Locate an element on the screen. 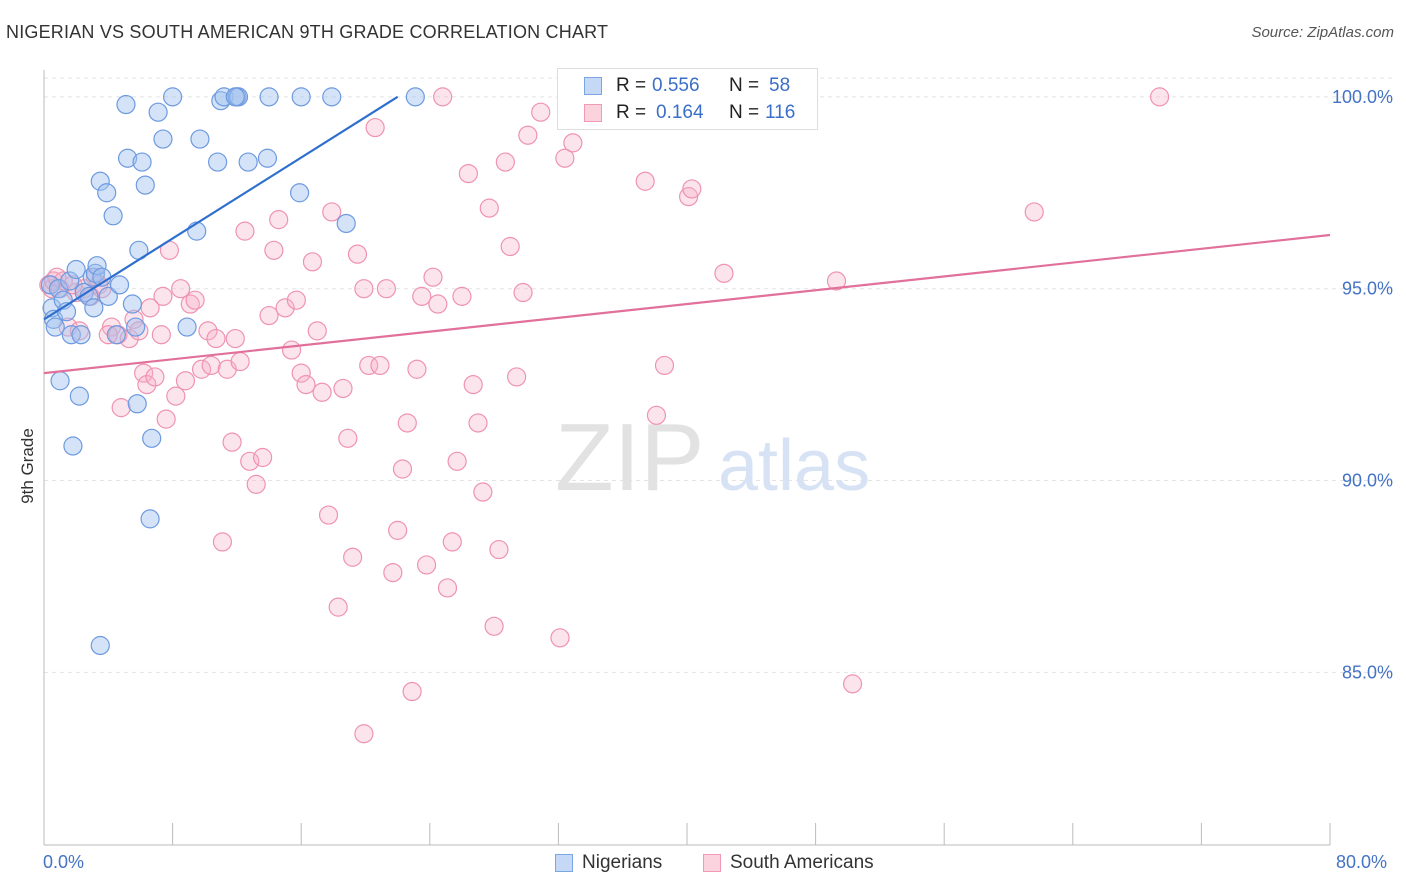 This screenshot has height=892, width=1406. south-americans-trend-line is located at coordinates (687, 304).